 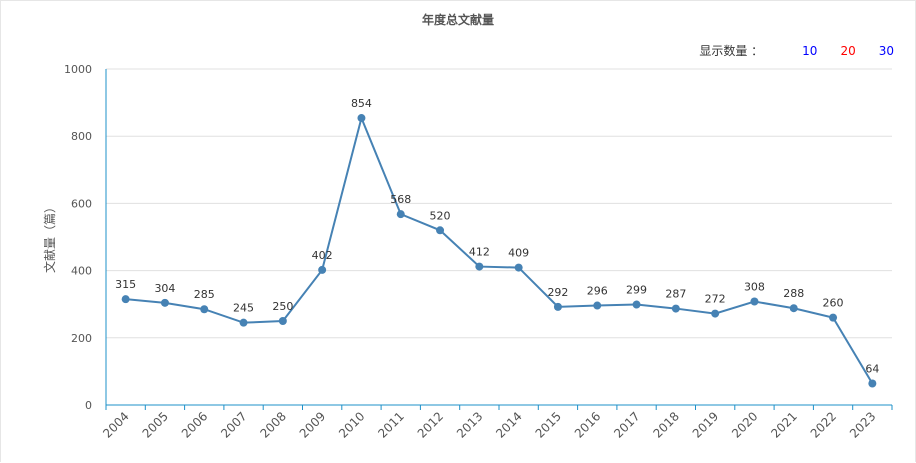 I want to click on data-label: 568, so click(x=400, y=199).